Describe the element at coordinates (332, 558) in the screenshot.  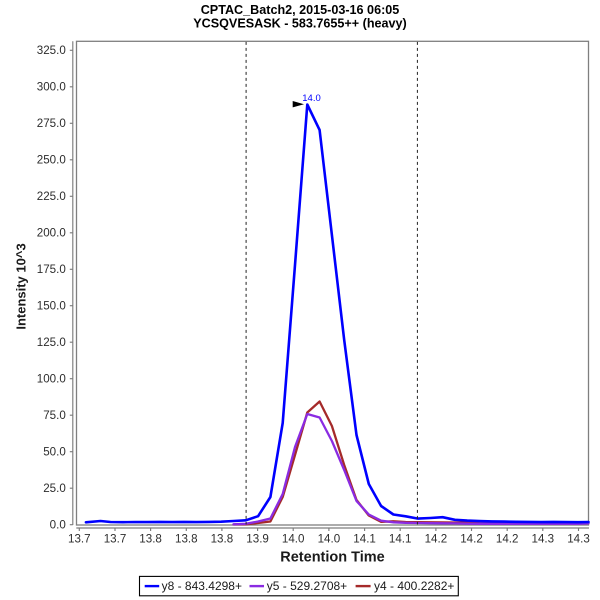
I see `svg-text: Retention Time` at that location.